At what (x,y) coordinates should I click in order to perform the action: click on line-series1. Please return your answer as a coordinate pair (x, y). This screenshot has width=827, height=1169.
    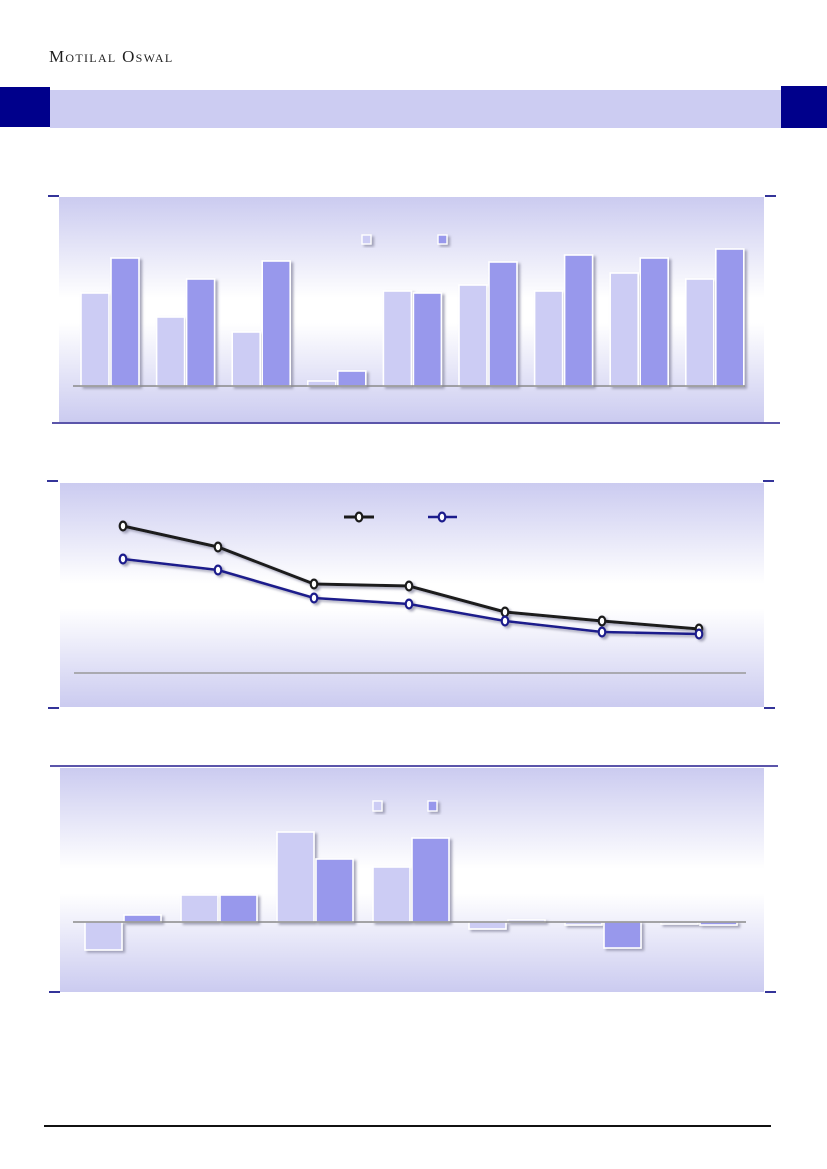
    Looking at the image, I should click on (411, 577).